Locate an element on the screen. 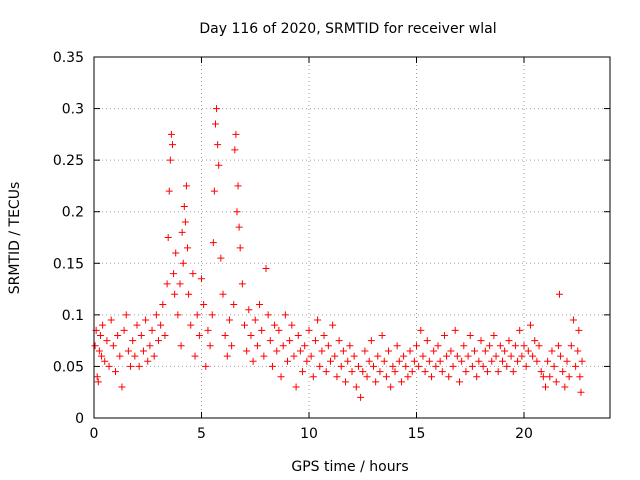 Image resolution: width=640 pixels, height=480 pixels. y-tick-label: 0.25 is located at coordinates (68, 161).